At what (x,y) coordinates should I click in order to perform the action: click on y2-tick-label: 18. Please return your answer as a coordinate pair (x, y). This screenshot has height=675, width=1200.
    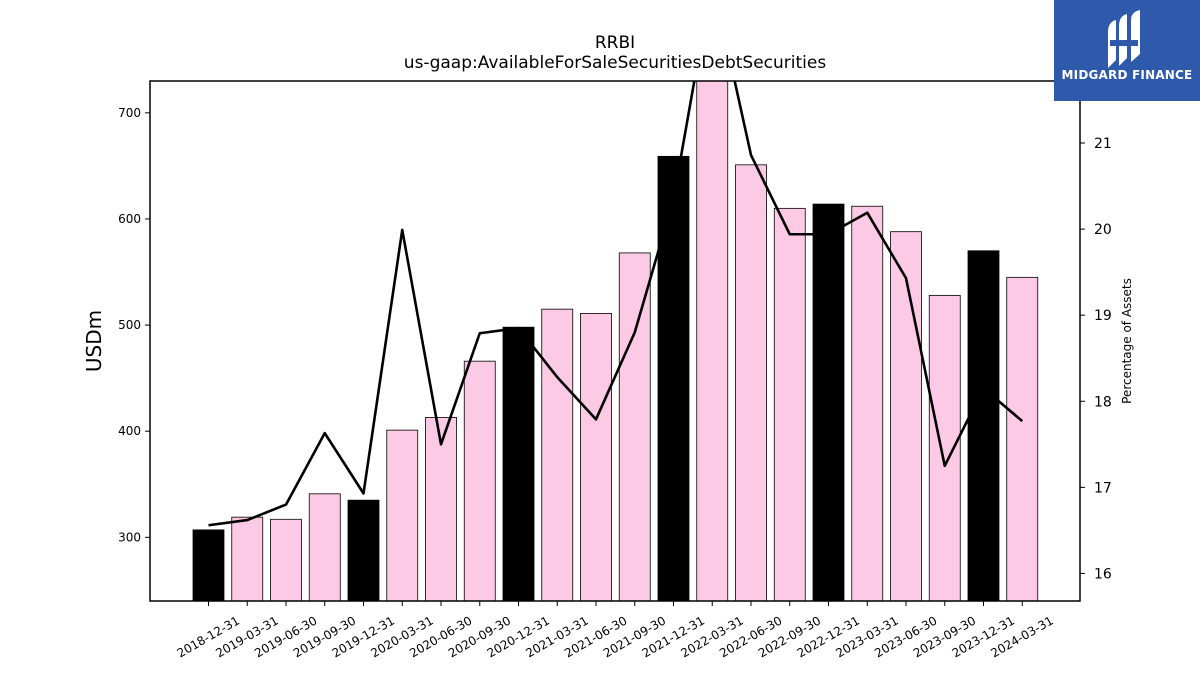
    Looking at the image, I should click on (1103, 402).